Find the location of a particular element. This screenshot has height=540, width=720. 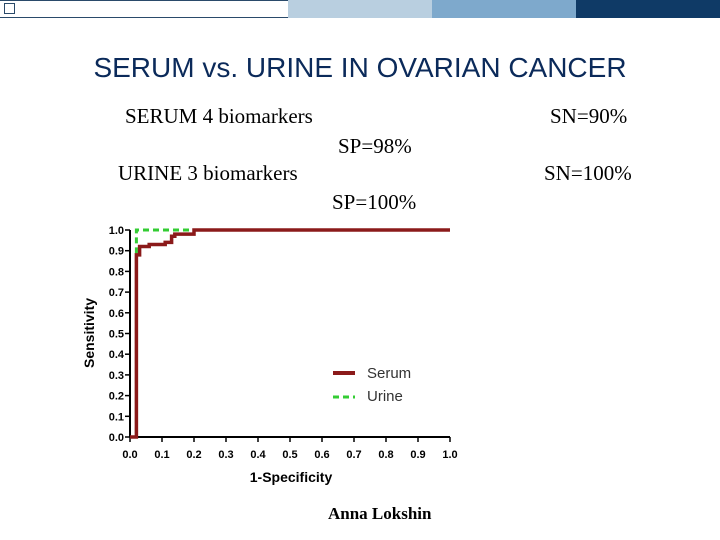

x-tick-label: 1.0 is located at coordinates (449, 455).